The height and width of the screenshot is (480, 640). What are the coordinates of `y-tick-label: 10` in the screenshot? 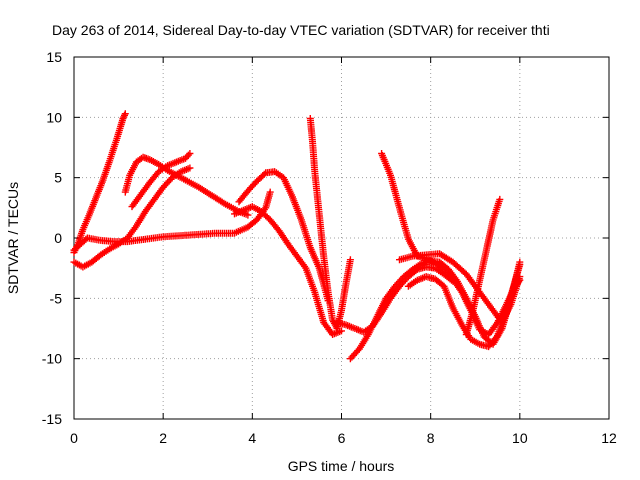 It's located at (54, 117).